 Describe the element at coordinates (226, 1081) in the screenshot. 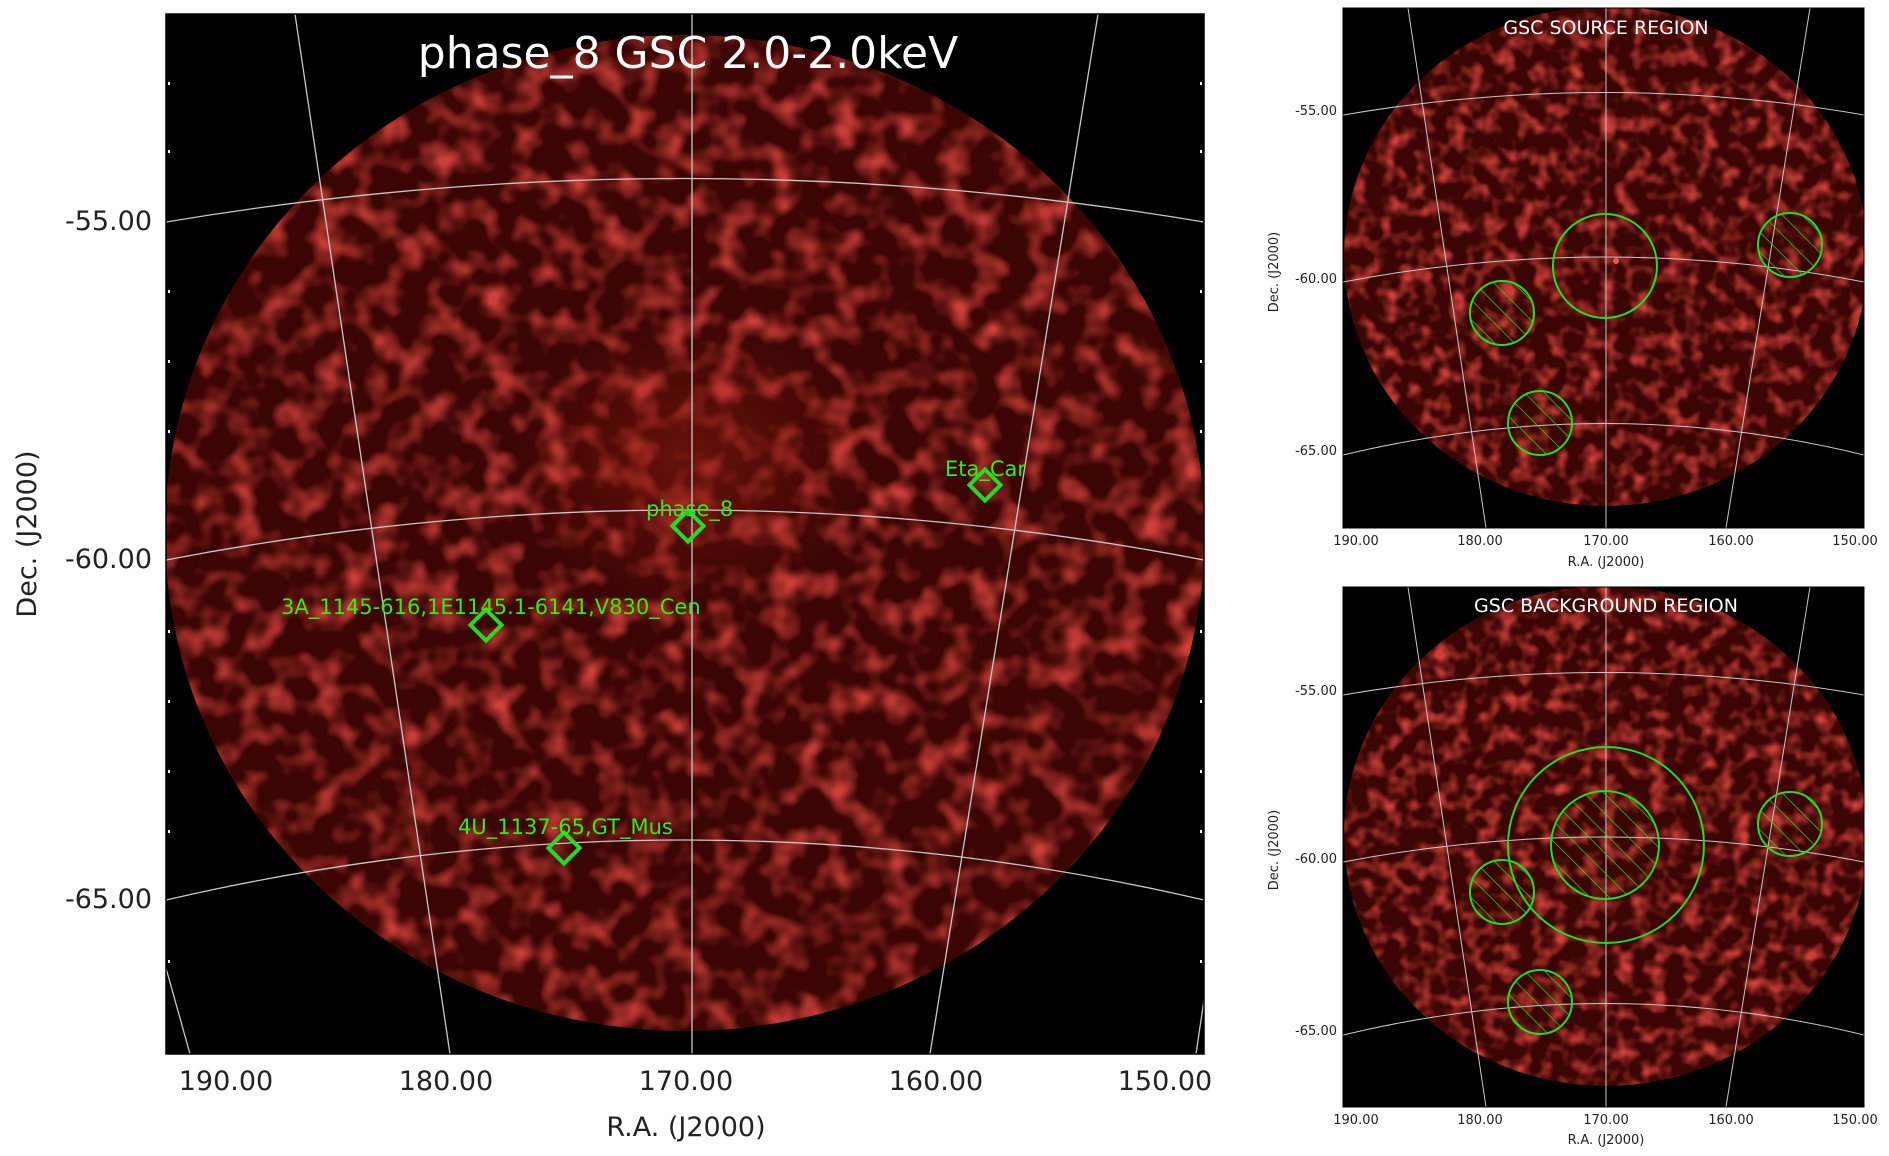

I see `main-xtick-label: 190.00` at that location.